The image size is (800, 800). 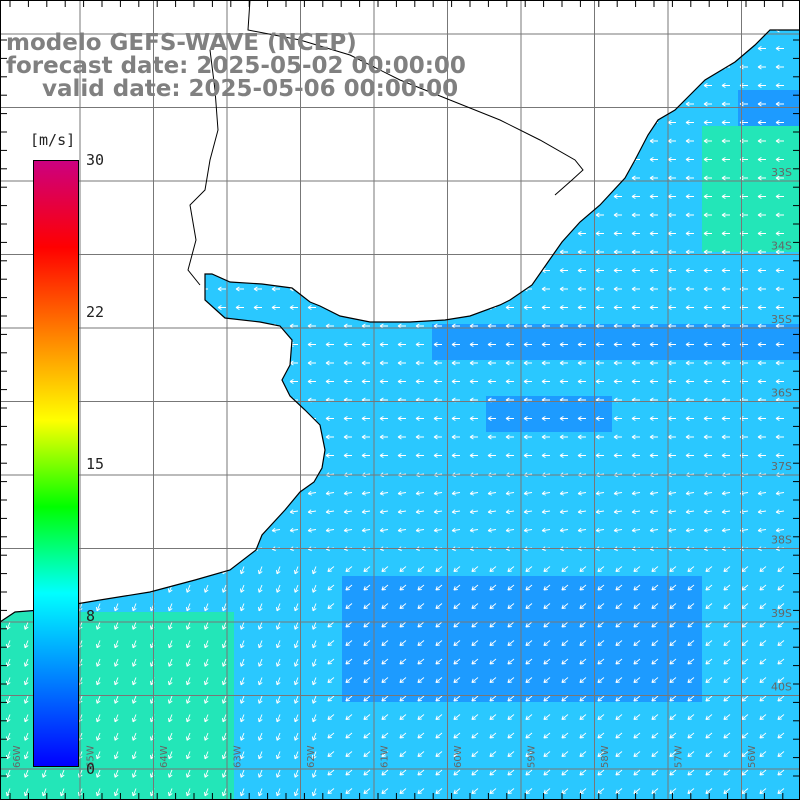 What do you see at coordinates (781, 687) in the screenshot?
I see `latitude-label: 40S` at bounding box center [781, 687].